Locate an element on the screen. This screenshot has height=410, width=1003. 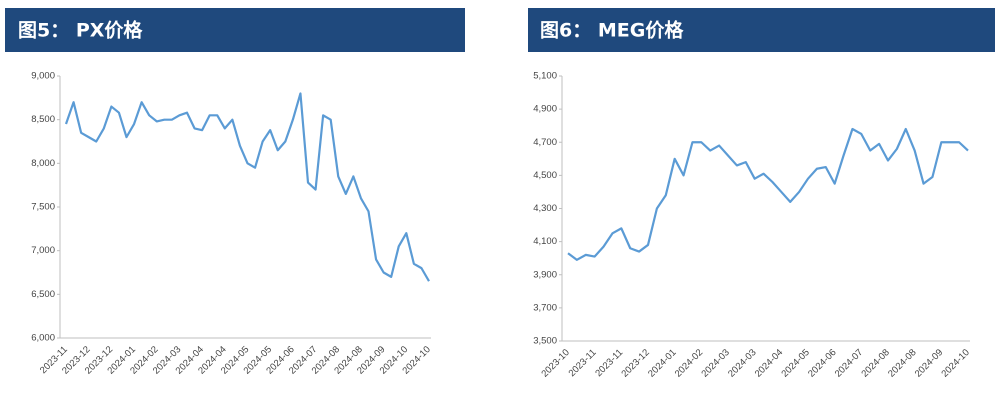
y-tick-label: 3,900 is located at coordinates (545, 274).